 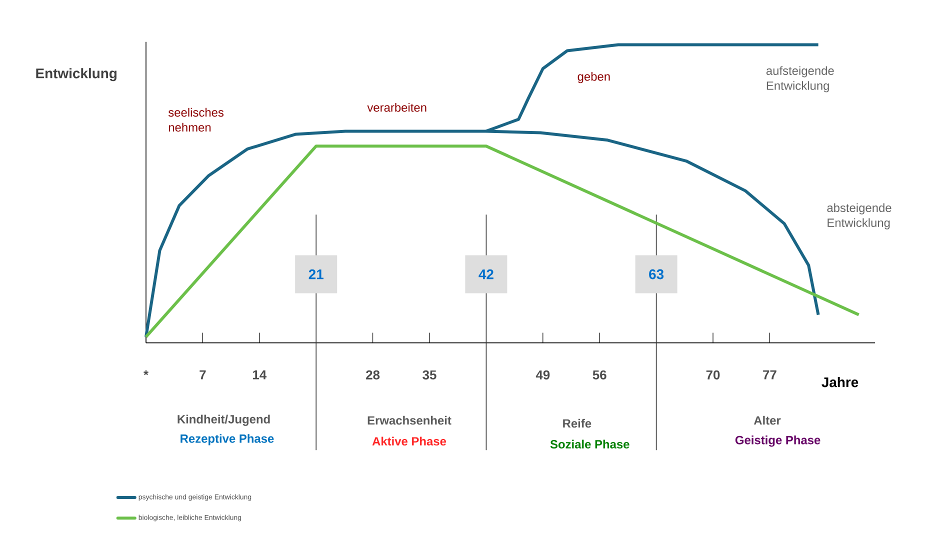 What do you see at coordinates (577, 423) in the screenshot?
I see `text: Reife` at bounding box center [577, 423].